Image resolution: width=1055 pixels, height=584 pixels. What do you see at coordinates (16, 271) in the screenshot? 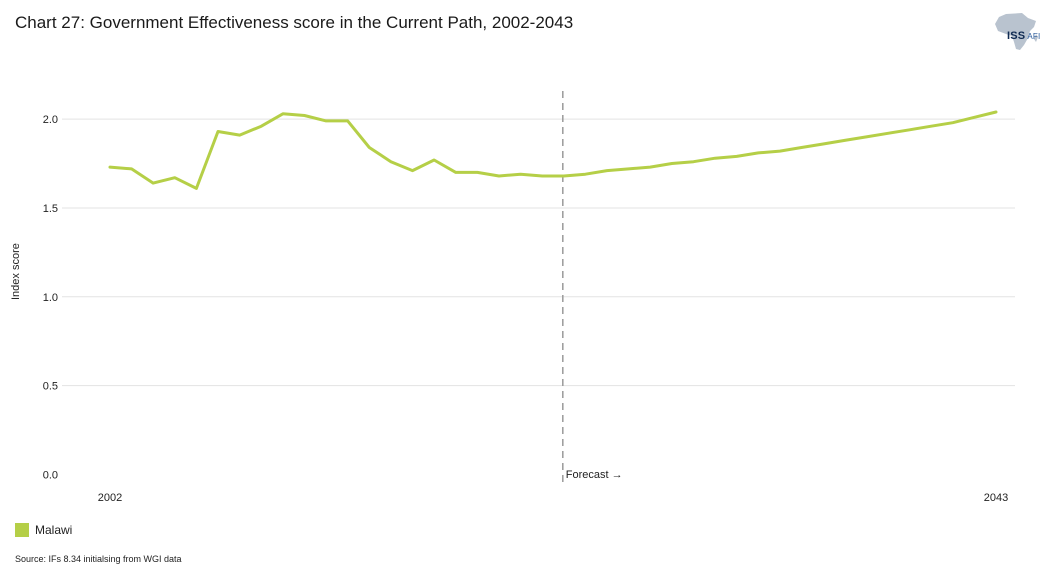
I see `y-axis-label: Index score` at bounding box center [16, 271].